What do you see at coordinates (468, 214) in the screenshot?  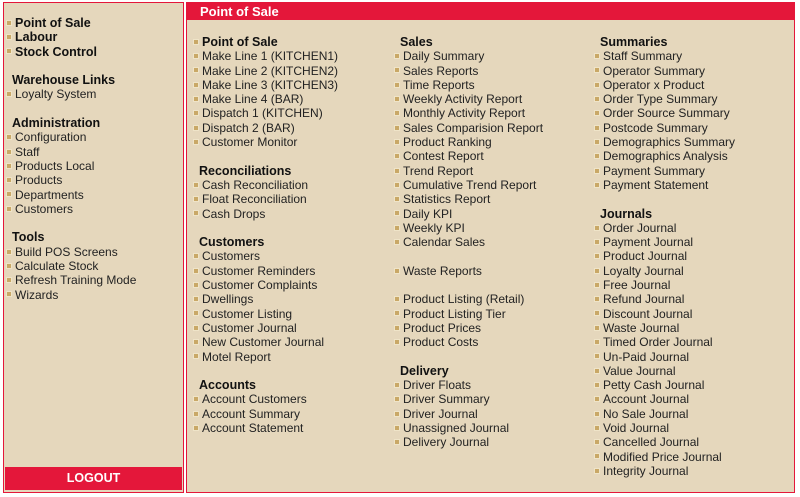 I see `menu-link-daily-kpi: Daily KPI` at bounding box center [468, 214].